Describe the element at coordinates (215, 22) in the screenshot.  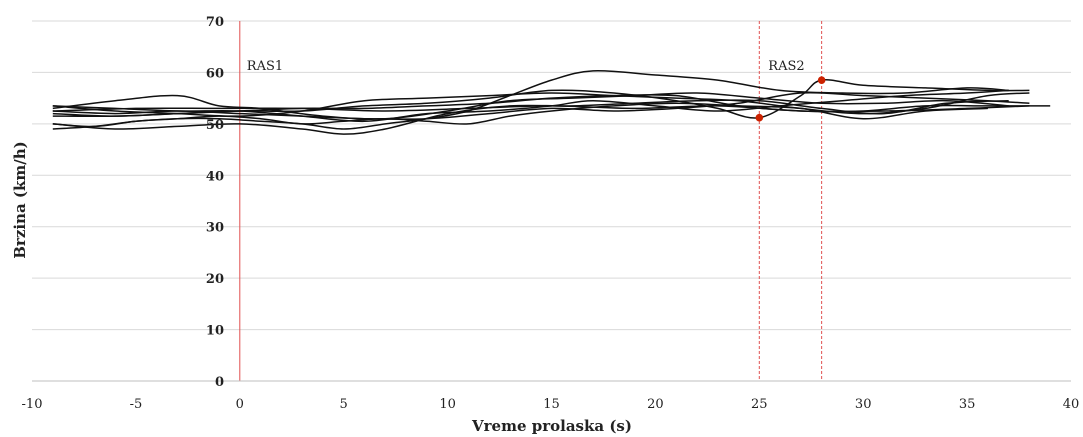
I see `y-tick-label: 70` at that location.